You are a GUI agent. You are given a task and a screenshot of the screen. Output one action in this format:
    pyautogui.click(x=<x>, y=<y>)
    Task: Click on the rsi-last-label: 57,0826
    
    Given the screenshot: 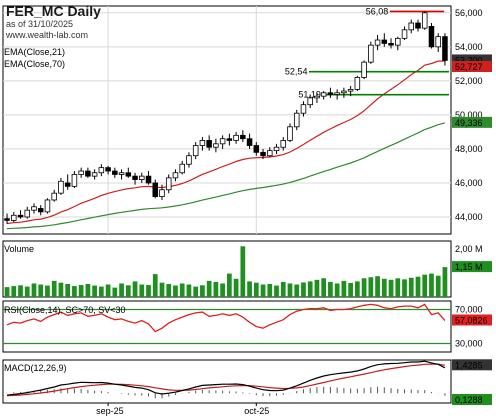 What is the action you would take?
    pyautogui.click(x=471, y=320)
    